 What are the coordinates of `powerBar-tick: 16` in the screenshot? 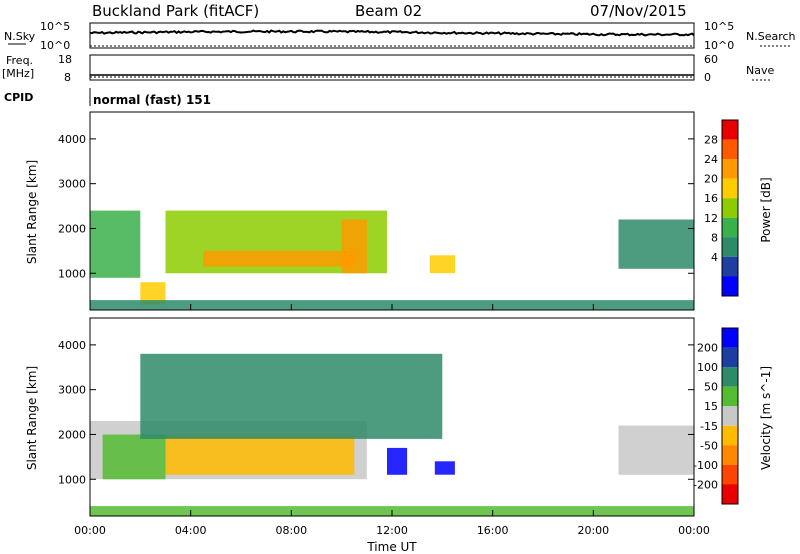 It's located at (711, 198).